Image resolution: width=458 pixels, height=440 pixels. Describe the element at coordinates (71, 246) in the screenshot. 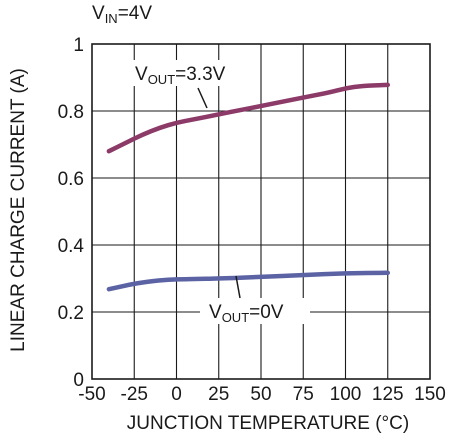

I see `y-tick-label: 0.4` at that location.